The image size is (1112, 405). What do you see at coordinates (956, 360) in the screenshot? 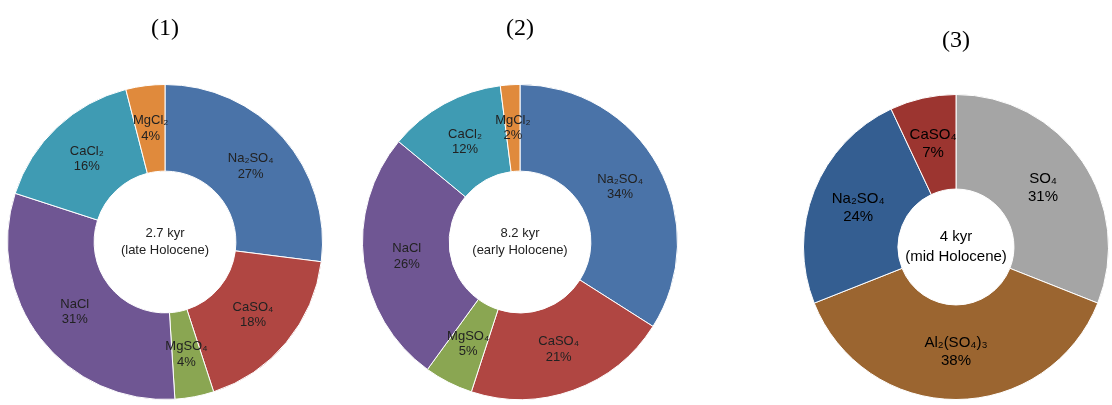
I see `data-label: 38%` at bounding box center [956, 360].